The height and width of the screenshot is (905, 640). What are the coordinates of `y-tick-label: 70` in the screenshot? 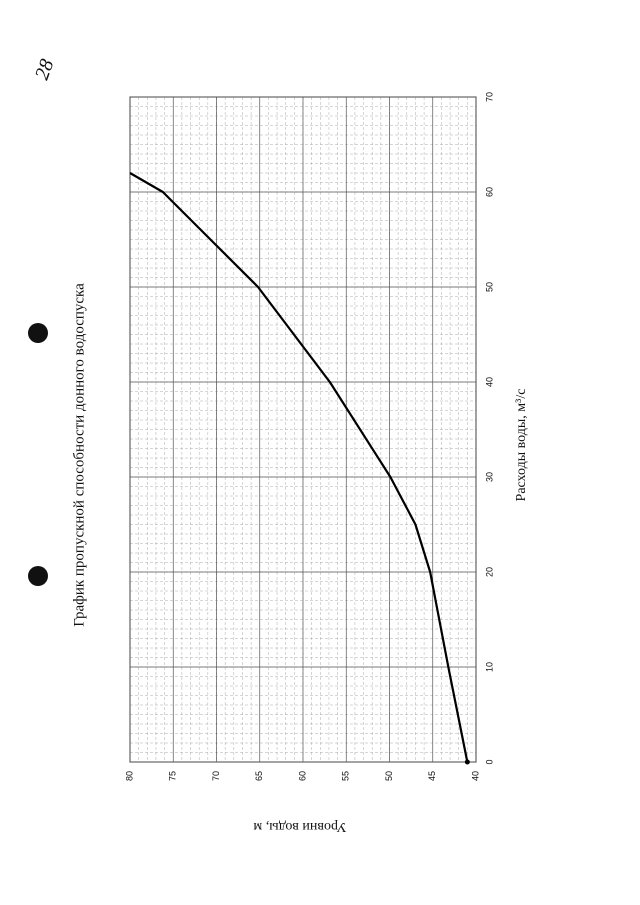 It's located at (216, 776).